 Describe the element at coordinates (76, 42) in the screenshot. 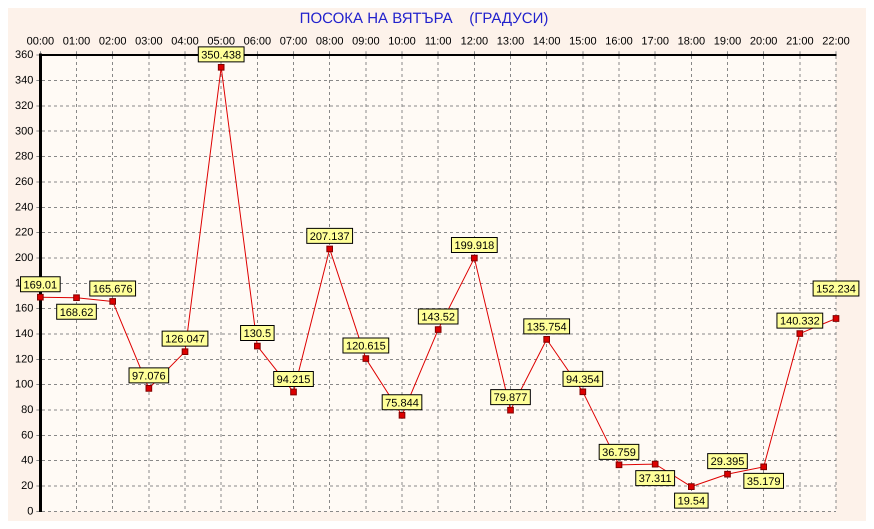

I see `x-tick-label: 01:00` at that location.